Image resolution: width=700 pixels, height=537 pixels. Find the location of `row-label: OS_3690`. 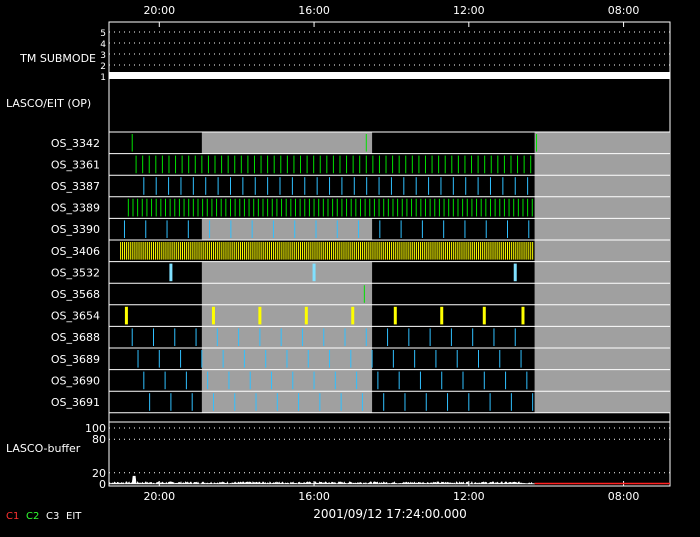

row-label: OS_3690 is located at coordinates (75, 380).